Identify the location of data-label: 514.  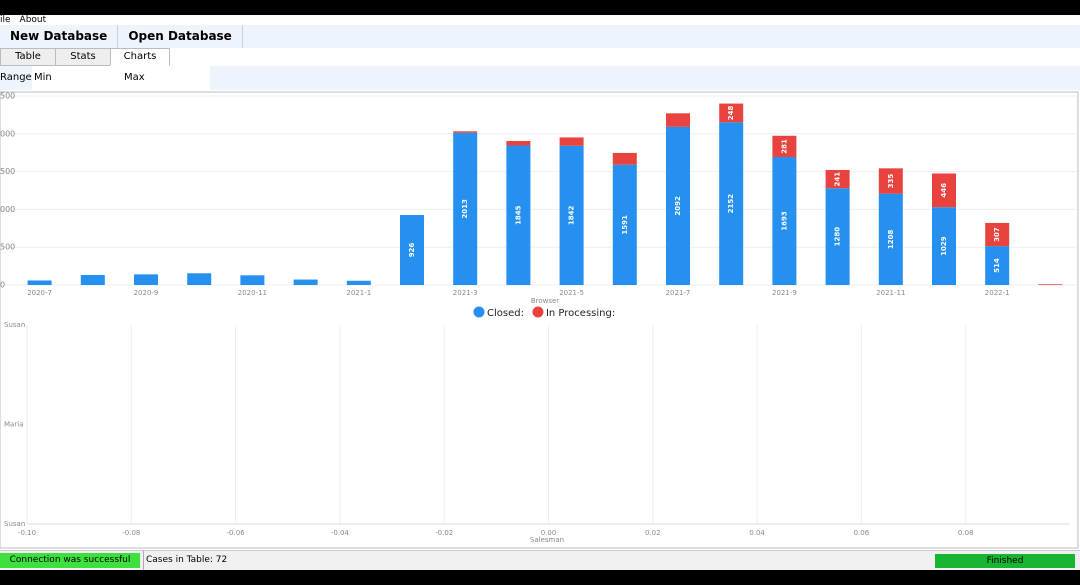
(997, 265).